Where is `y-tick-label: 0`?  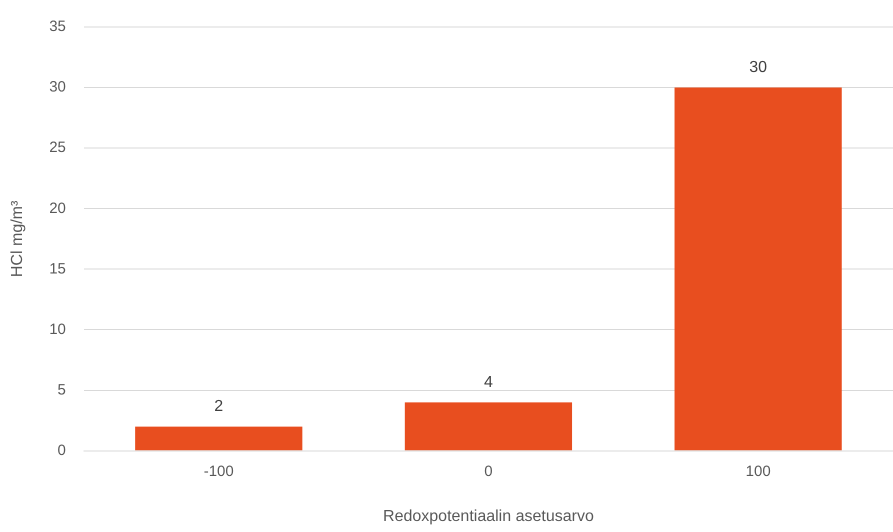
y-tick-label: 0 is located at coordinates (62, 450).